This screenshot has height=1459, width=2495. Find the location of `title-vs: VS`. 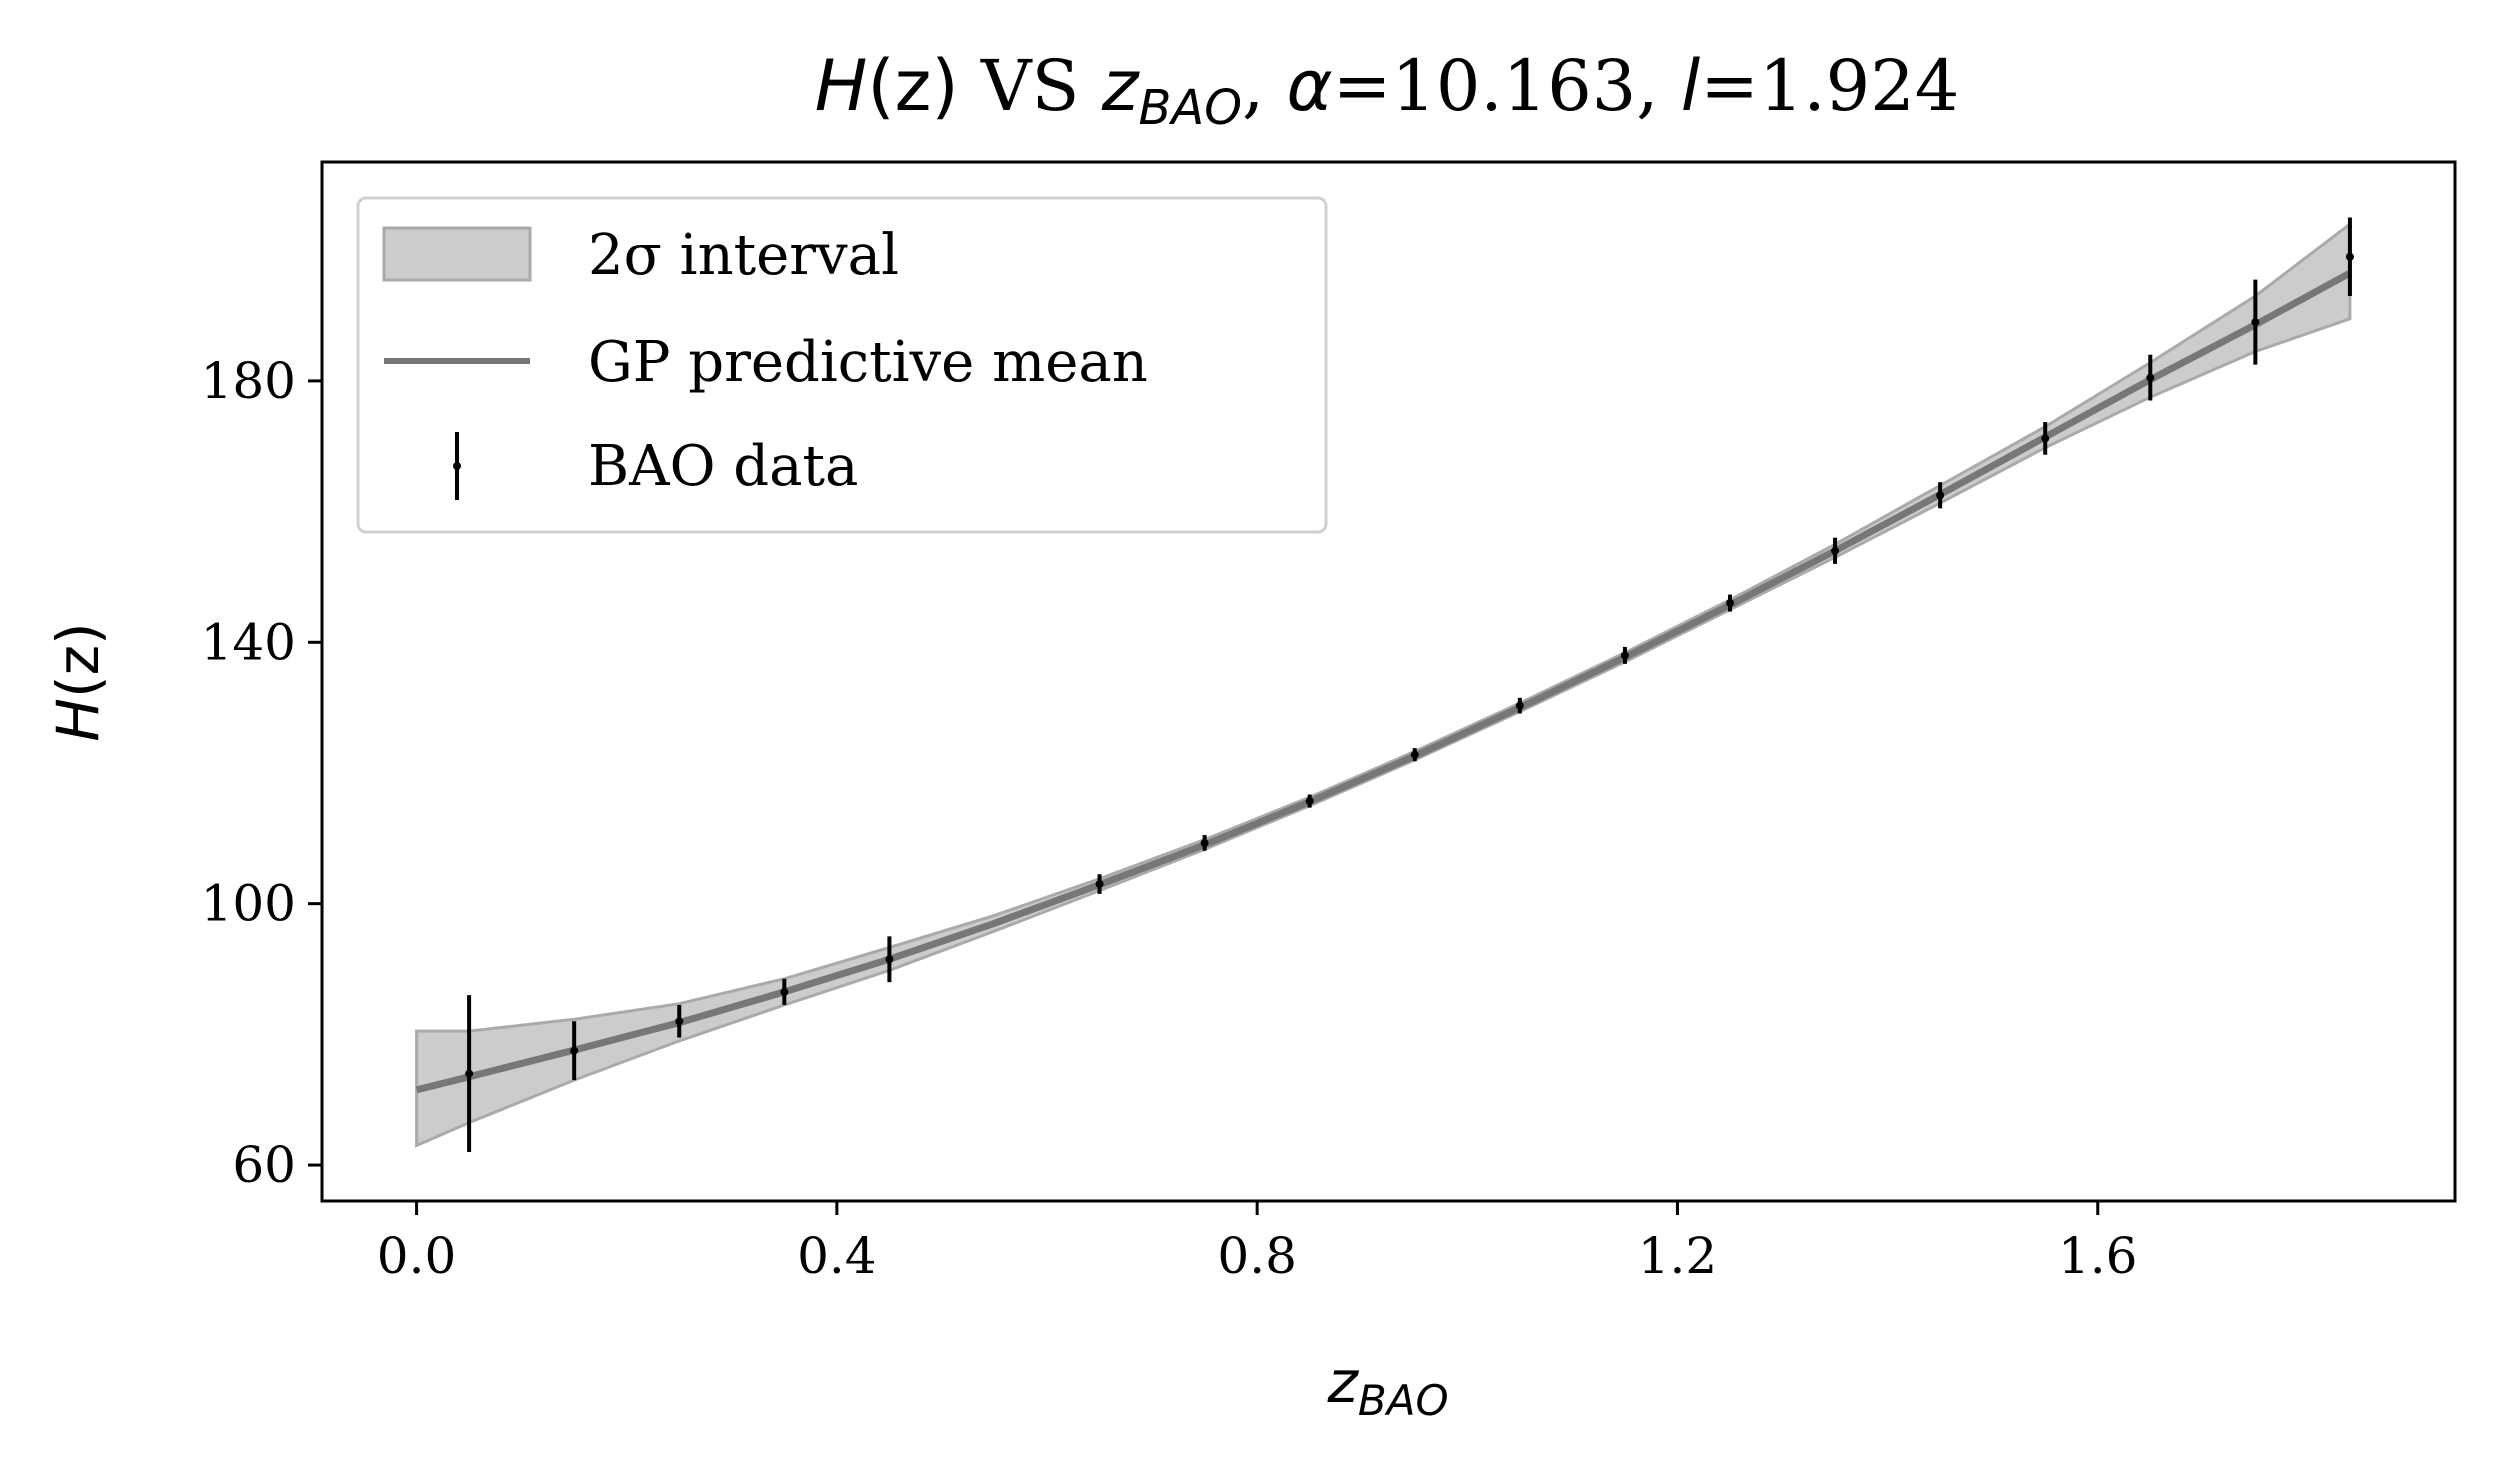

title-vs: VS is located at coordinates (1030, 86).